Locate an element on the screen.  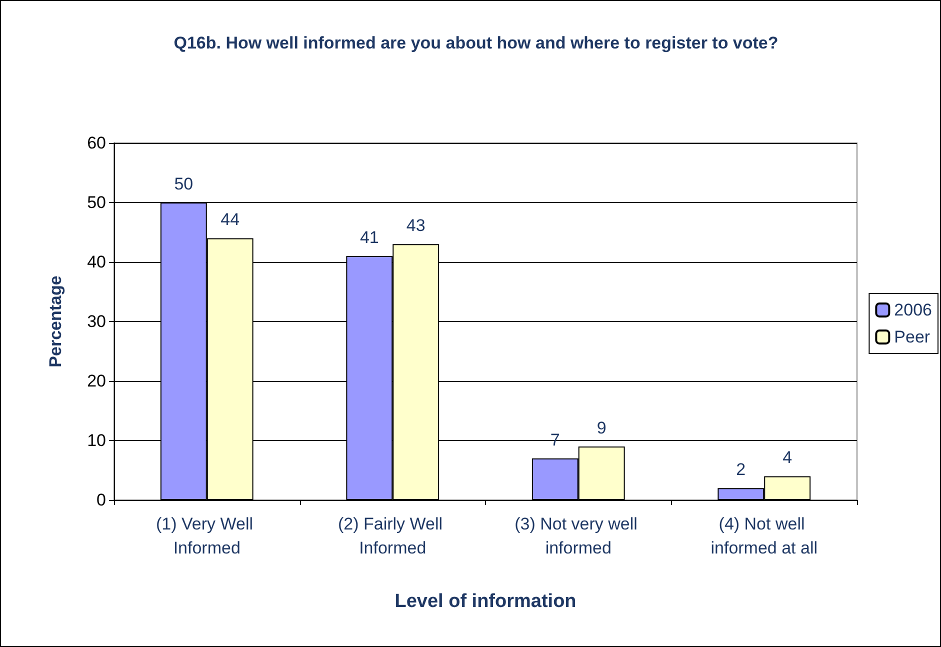
y-tick-label: 50 is located at coordinates (96, 202).